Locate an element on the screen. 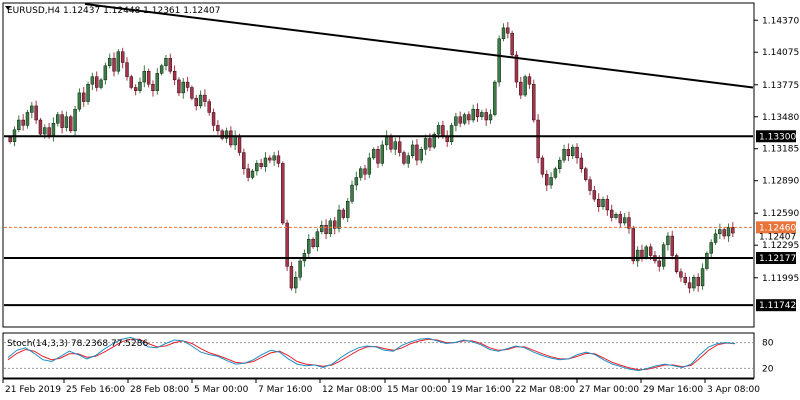 The width and height of the screenshot is (800, 400). price-tick-label: 1.13775 is located at coordinates (780, 86).